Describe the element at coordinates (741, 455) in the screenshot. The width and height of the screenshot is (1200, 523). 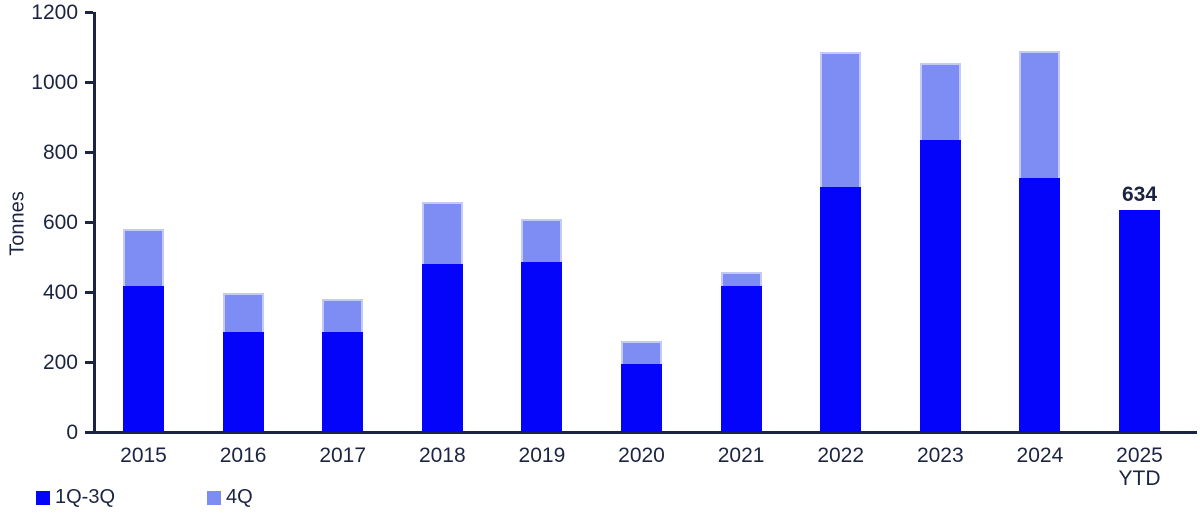
I see `x-tick-label: 2021` at that location.